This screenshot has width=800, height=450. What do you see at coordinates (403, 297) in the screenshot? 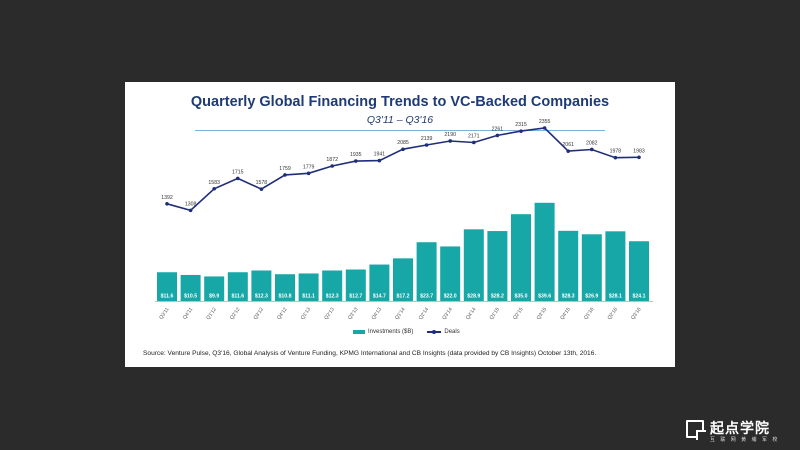
I see `bar-value-label: $17.2` at bounding box center [403, 297].